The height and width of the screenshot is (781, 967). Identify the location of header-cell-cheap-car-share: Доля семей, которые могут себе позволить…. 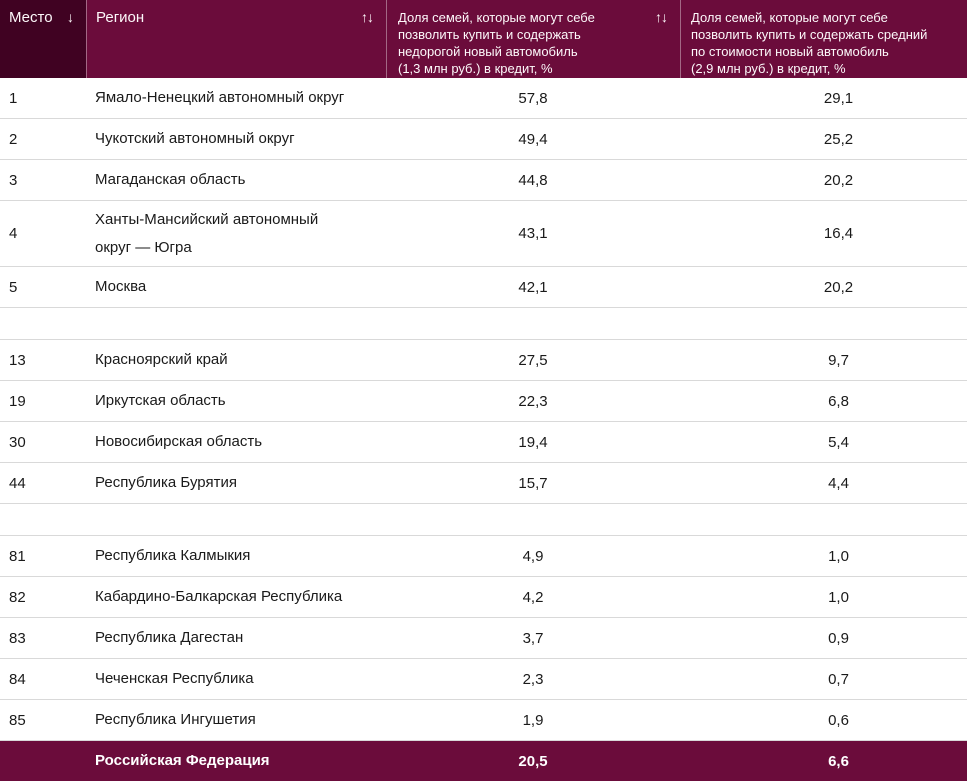
(533, 39).